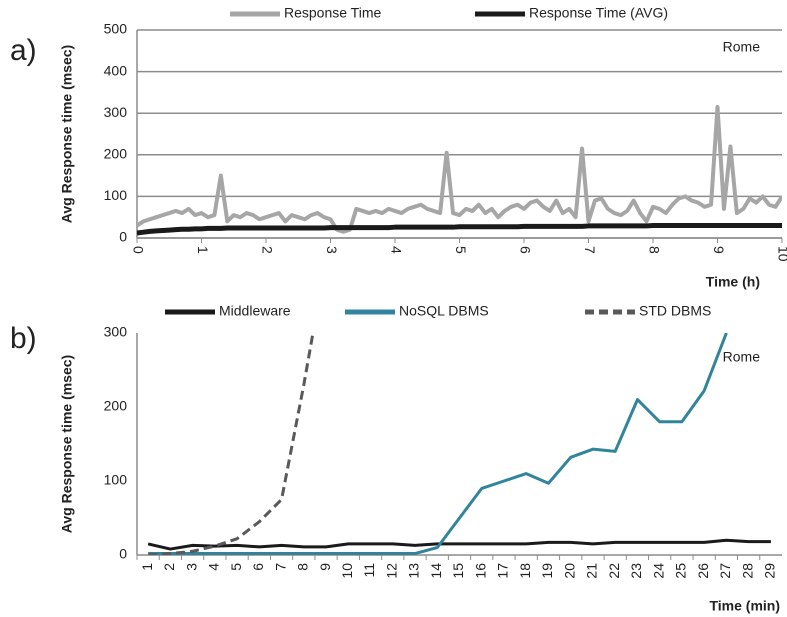 The width and height of the screenshot is (787, 617). Describe the element at coordinates (592, 571) in the screenshot. I see `x-tick-label: 21` at that location.